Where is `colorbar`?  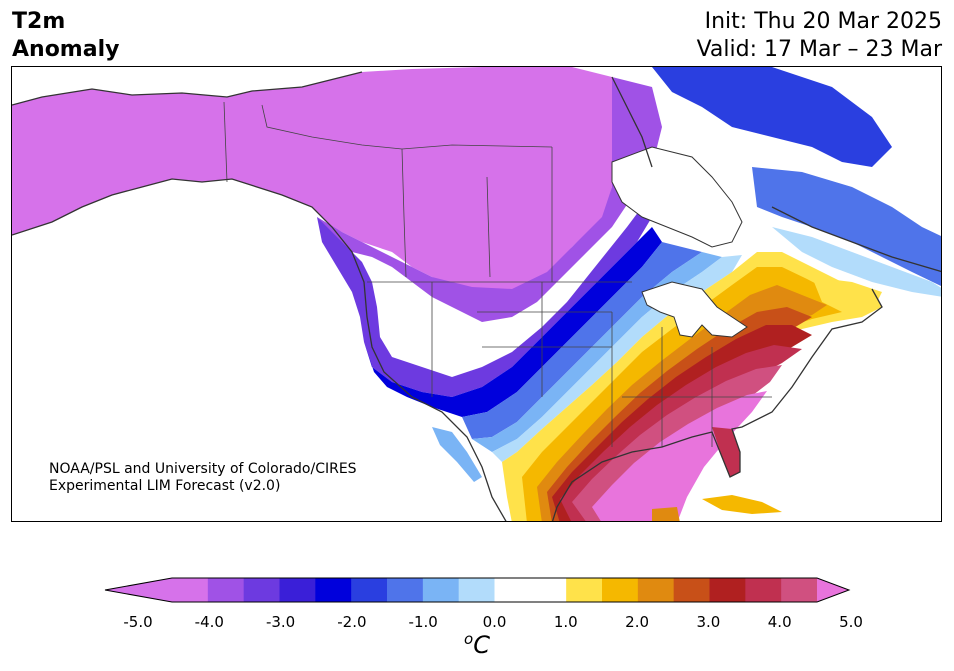 colorbar is located at coordinates (477, 590).